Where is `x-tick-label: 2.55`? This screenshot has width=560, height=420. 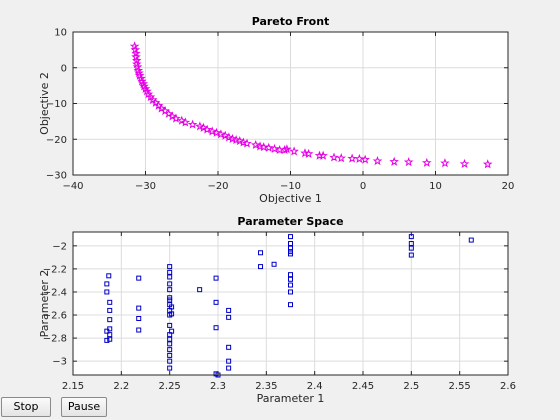
x-tick-label: 2.55 is located at coordinates (460, 386).